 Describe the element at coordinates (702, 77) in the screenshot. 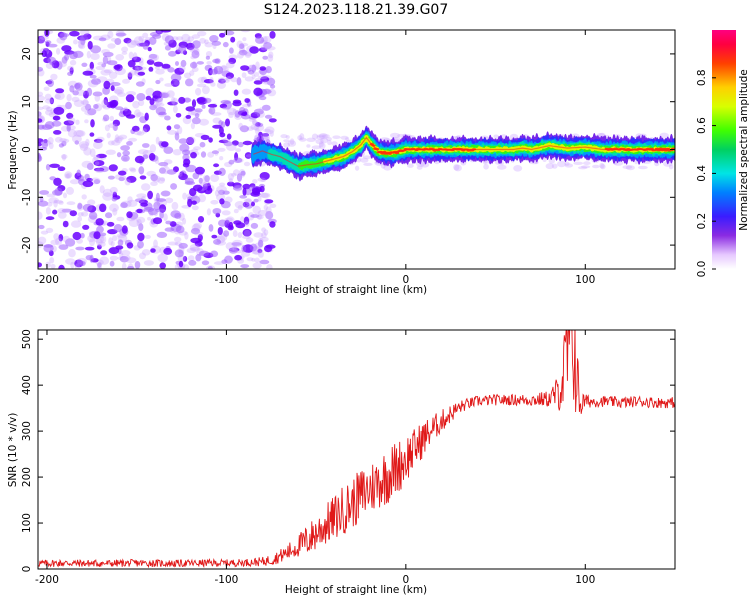

I see `colorbar-tick-label: 0.8` at that location.